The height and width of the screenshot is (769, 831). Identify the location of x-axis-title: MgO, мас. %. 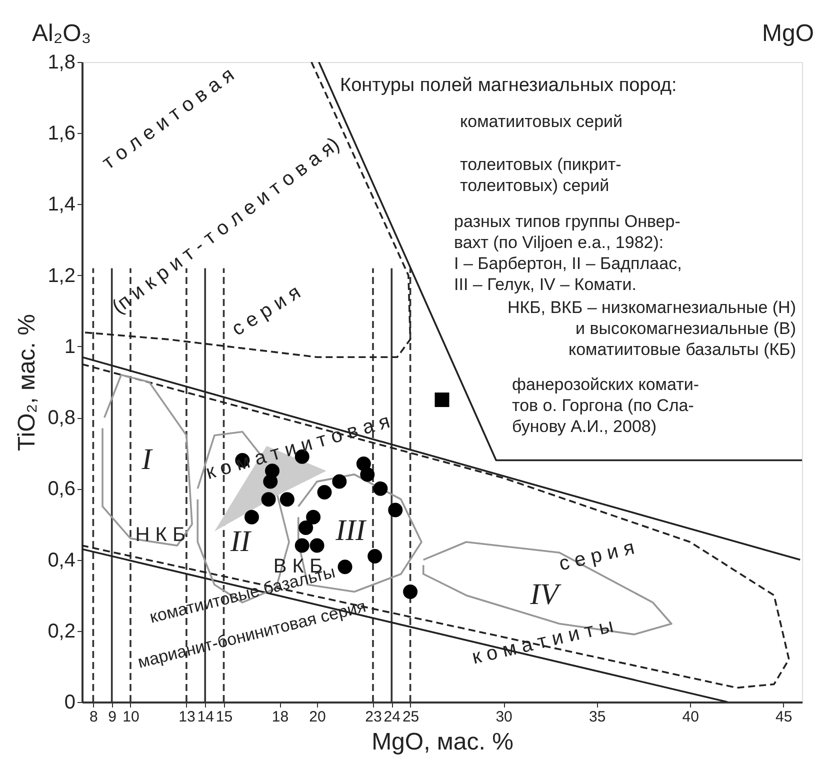
(443, 742).